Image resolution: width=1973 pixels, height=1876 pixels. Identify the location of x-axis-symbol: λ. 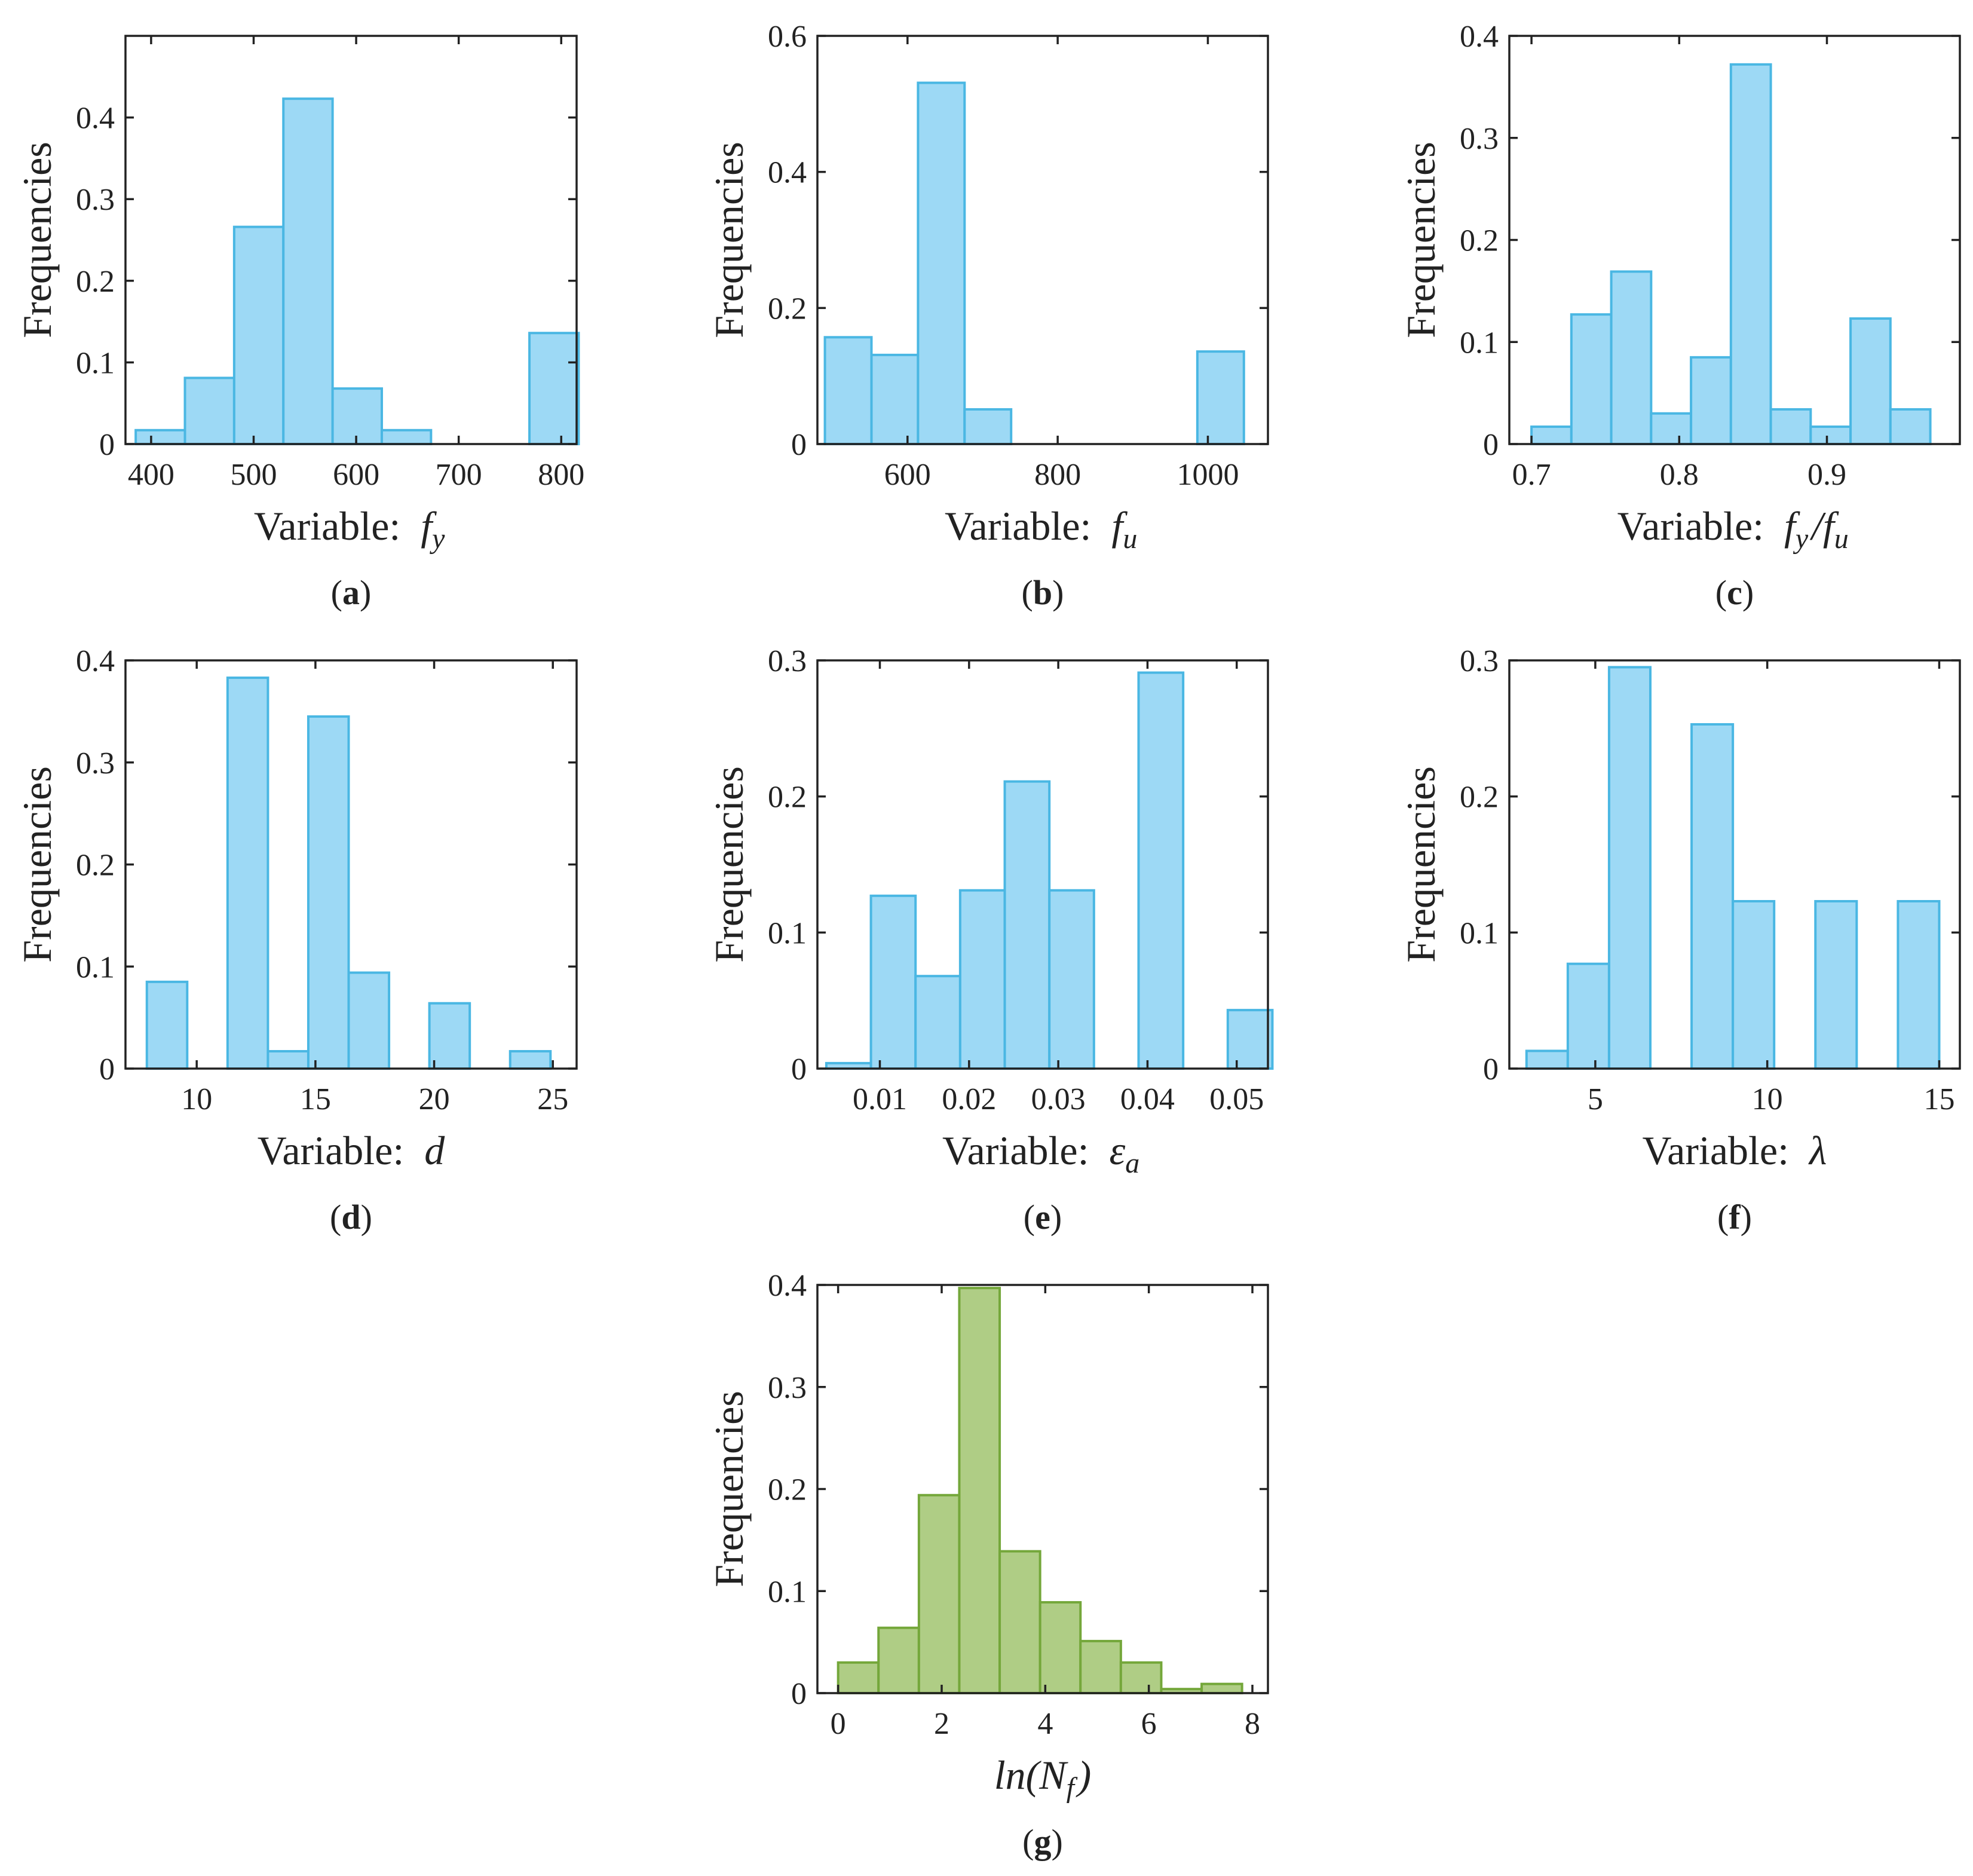
(1817, 1150).